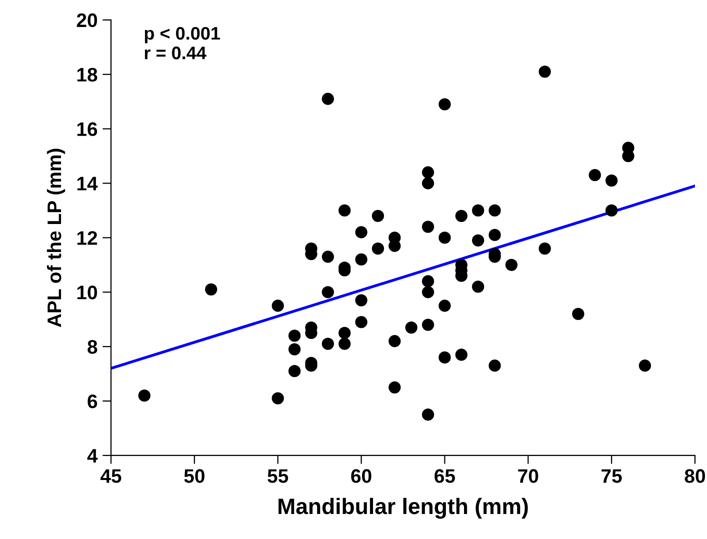  What do you see at coordinates (528, 476) in the screenshot?
I see `x-tick-label: 70` at bounding box center [528, 476].